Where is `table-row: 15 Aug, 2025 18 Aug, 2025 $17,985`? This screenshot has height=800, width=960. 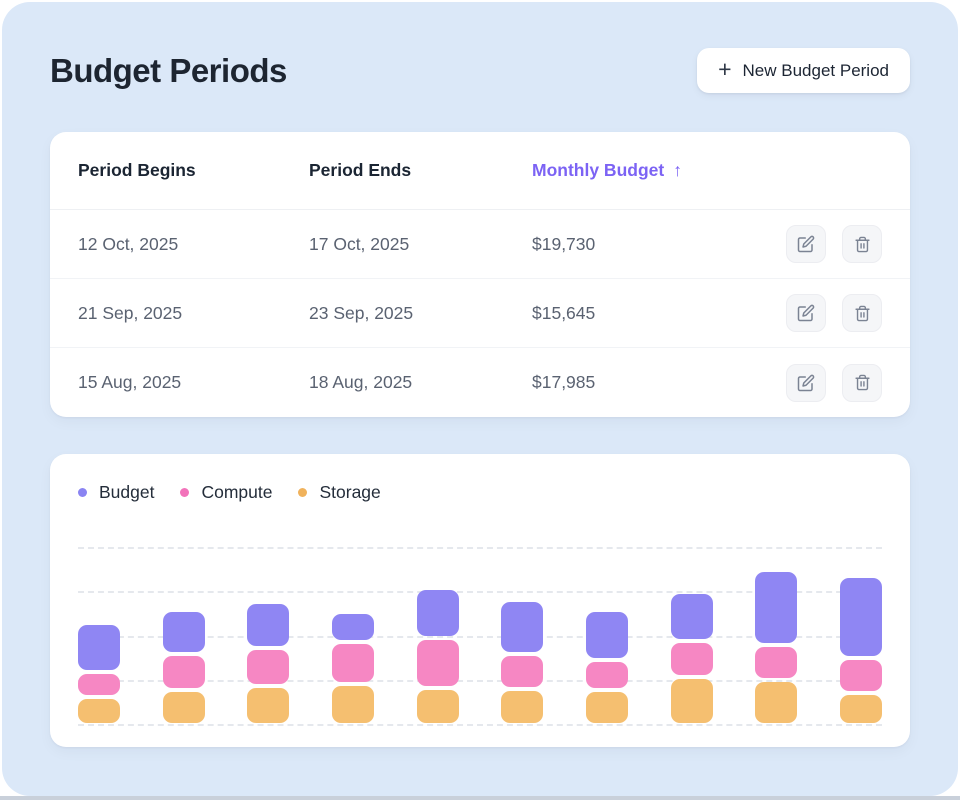 table-row: 15 Aug, 2025 18 Aug, 2025 $17,985 is located at coordinates (480, 382).